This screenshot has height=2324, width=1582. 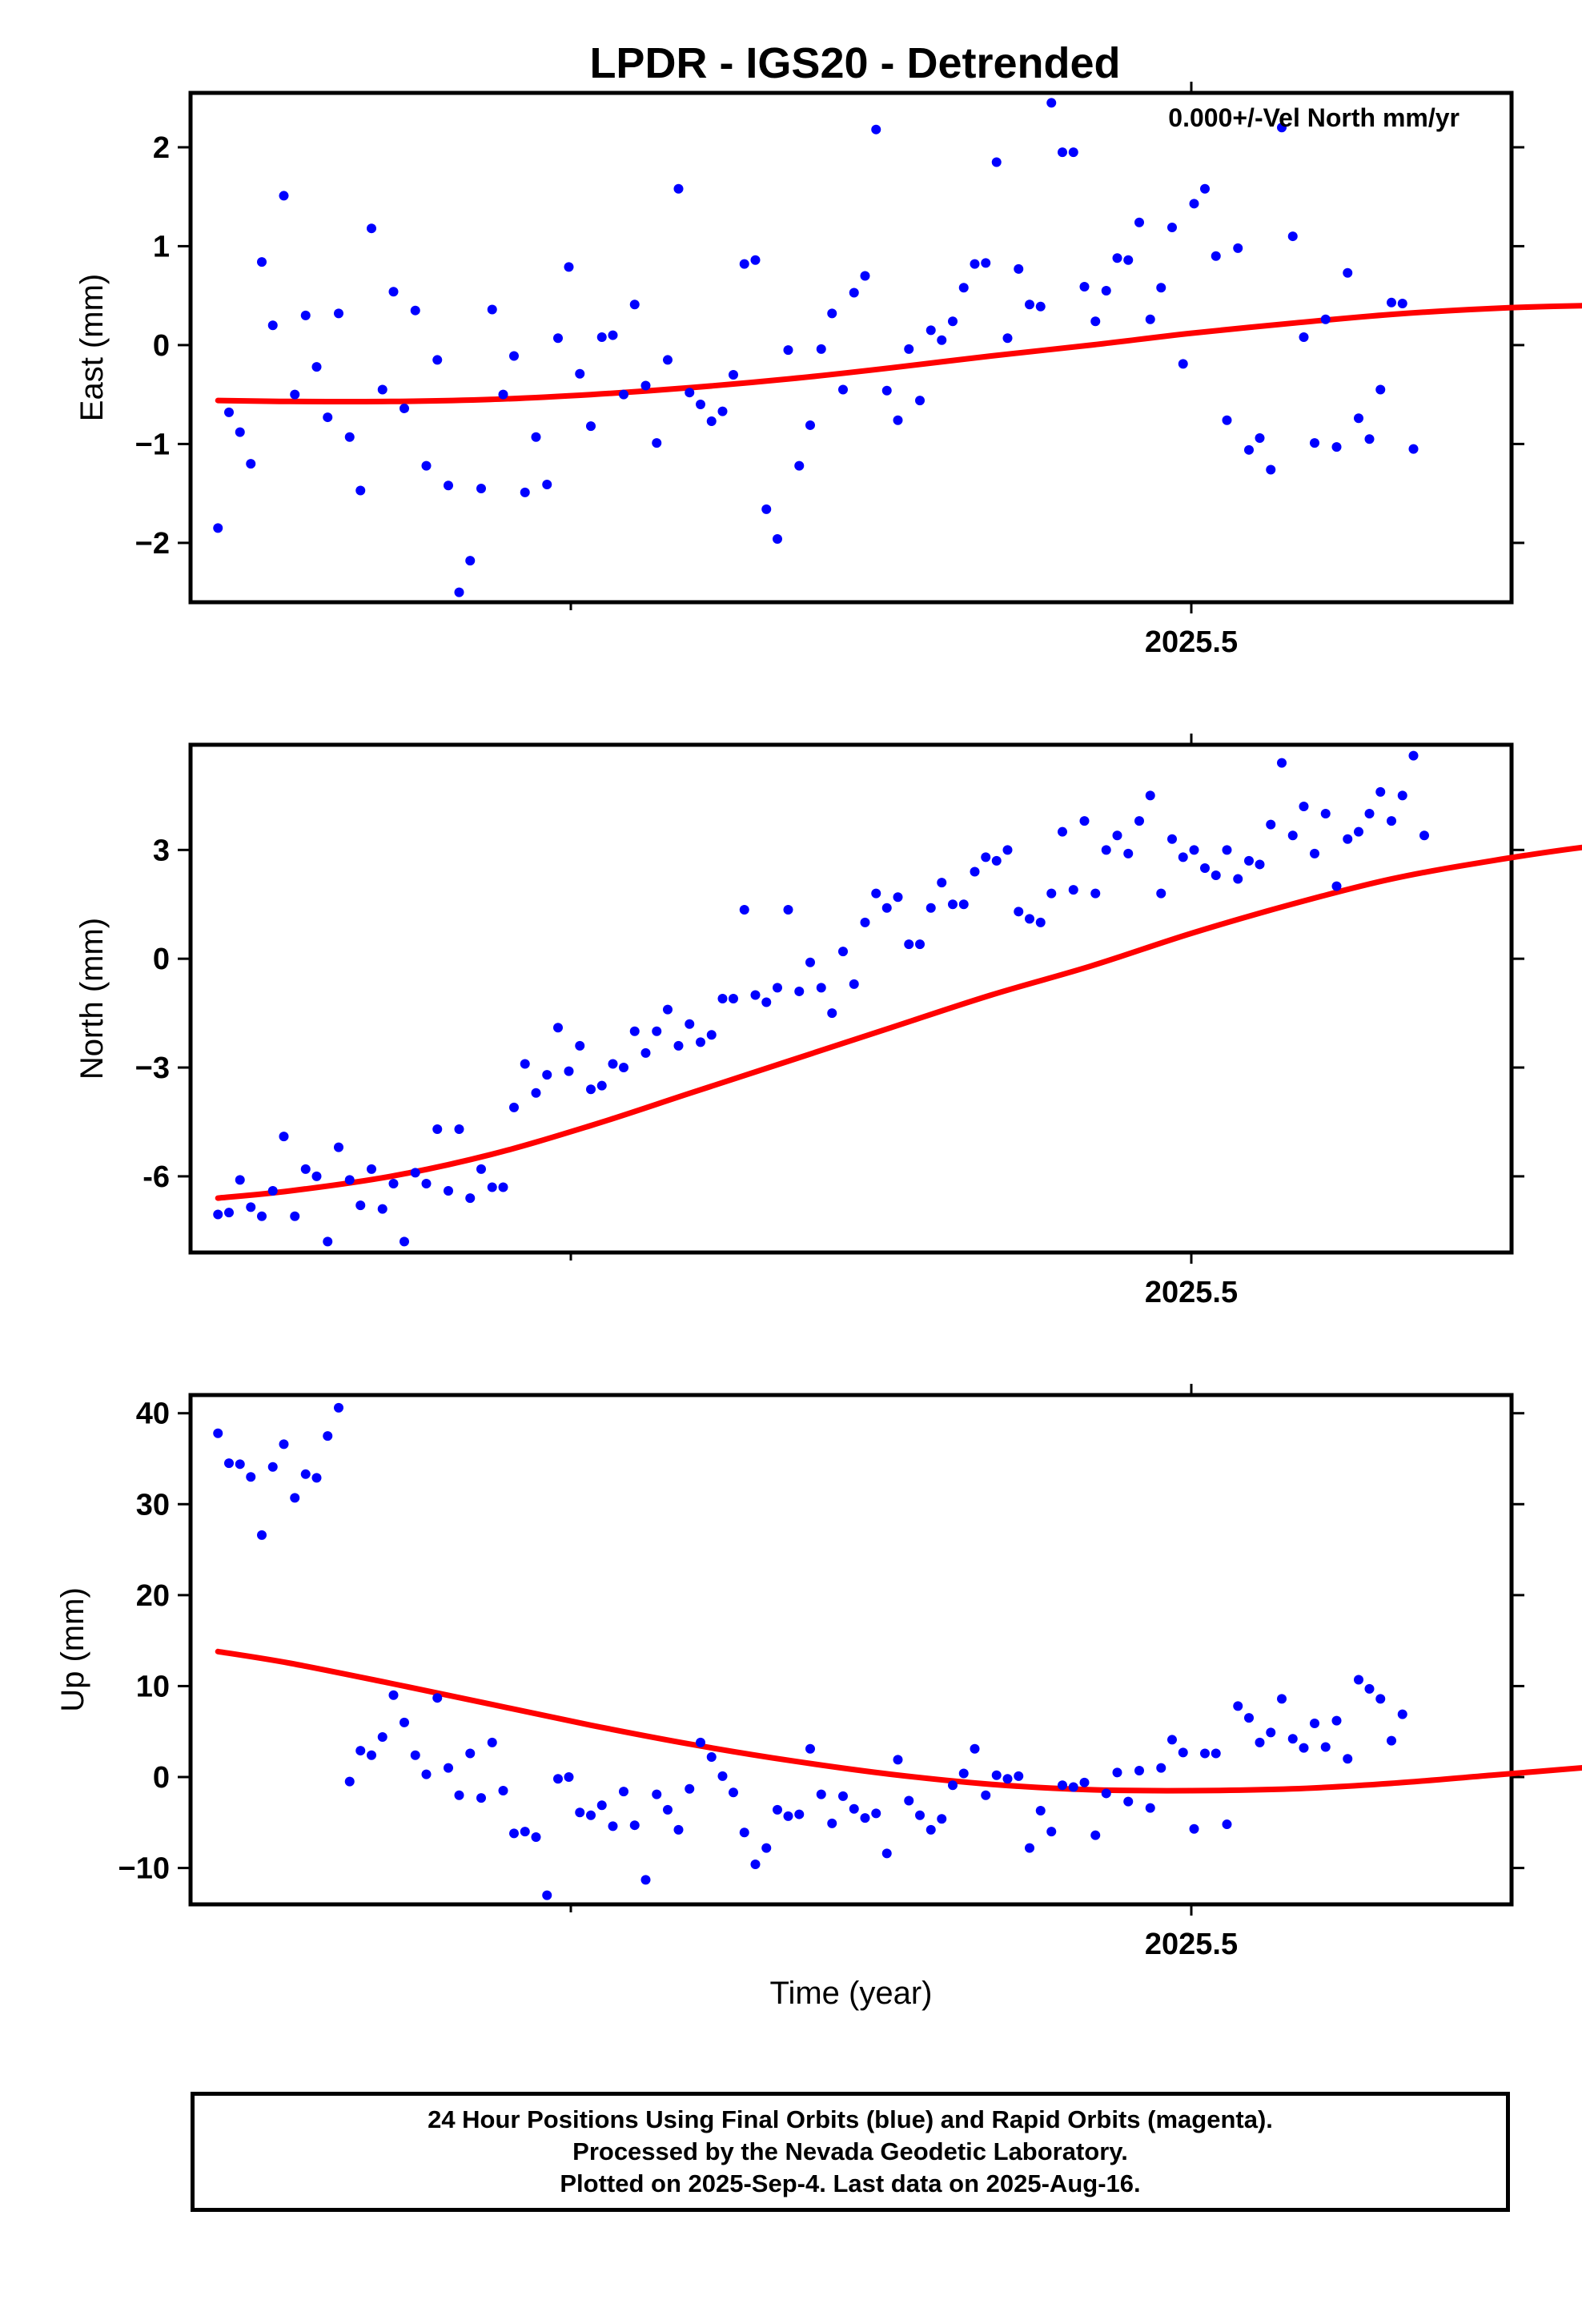 What do you see at coordinates (152, 444) in the screenshot?
I see `east-ytick-label: −1` at bounding box center [152, 444].